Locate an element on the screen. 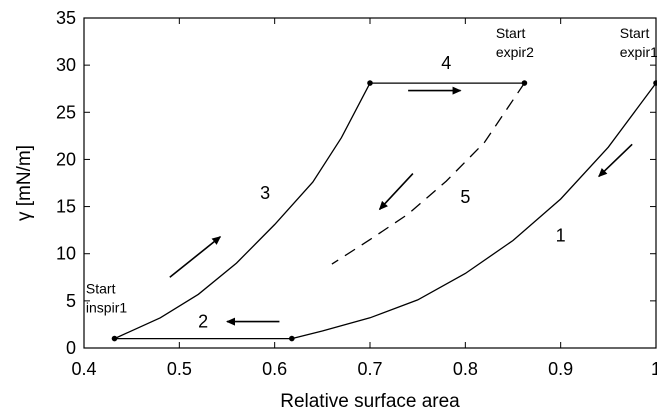 This screenshot has height=414, width=657. y-tick-label: 10 is located at coordinates (66, 254).